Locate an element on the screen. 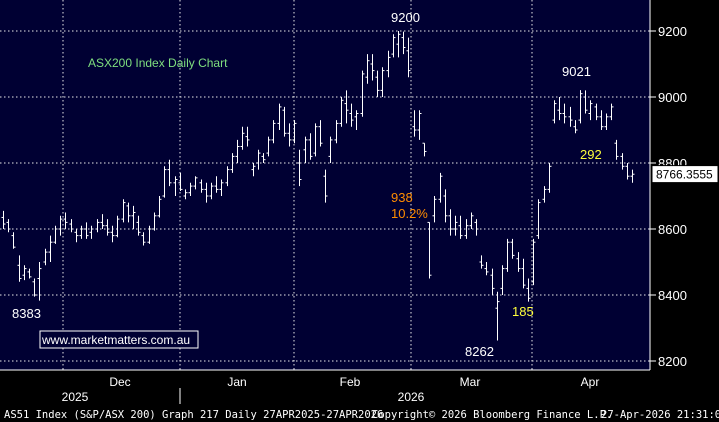 The width and height of the screenshot is (719, 422). last-price-marker: 8766.3555 is located at coordinates (685, 174).